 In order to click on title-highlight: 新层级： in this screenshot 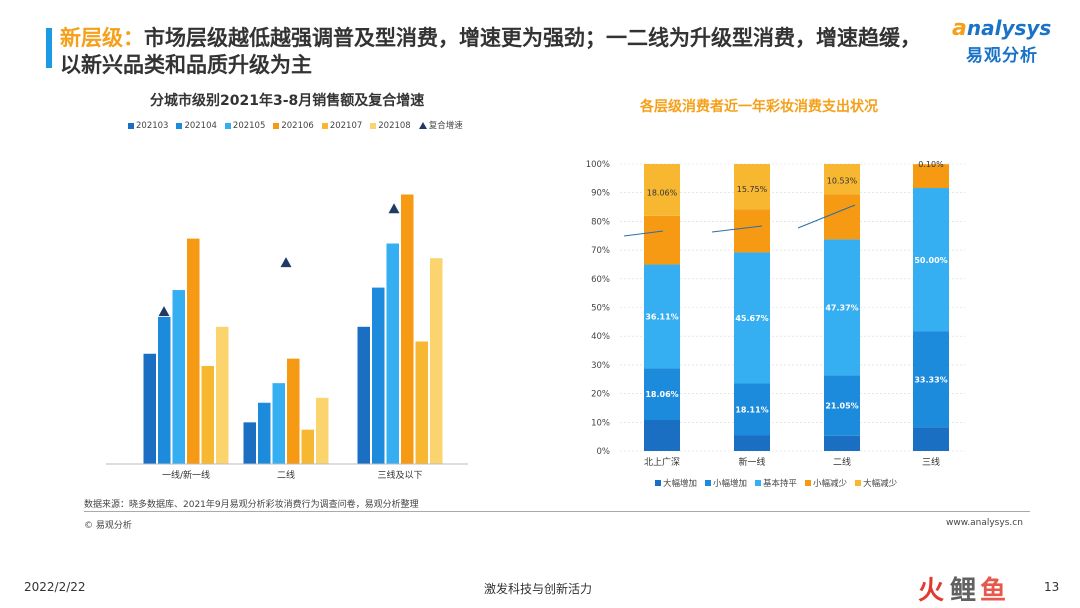, I will do `click(102, 38)`.